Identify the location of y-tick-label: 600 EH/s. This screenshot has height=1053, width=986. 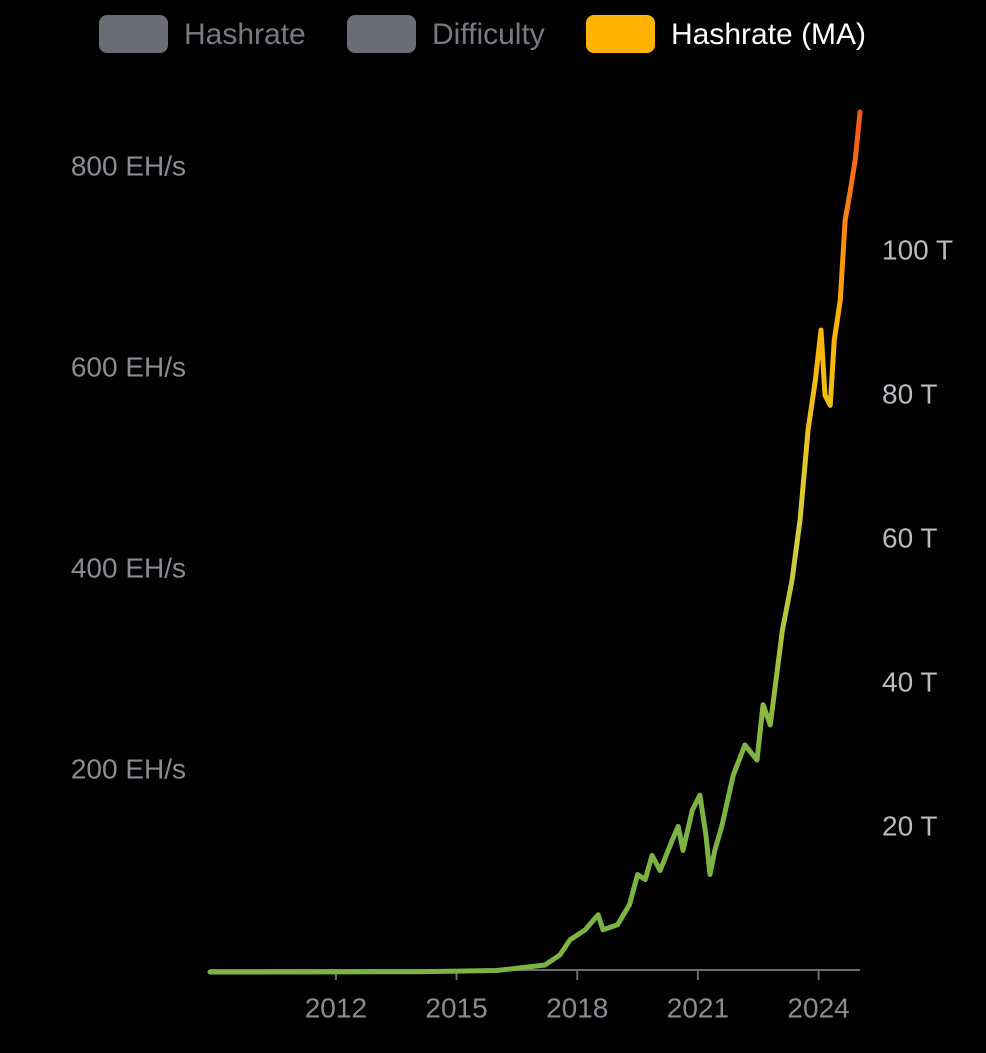
(128, 367).